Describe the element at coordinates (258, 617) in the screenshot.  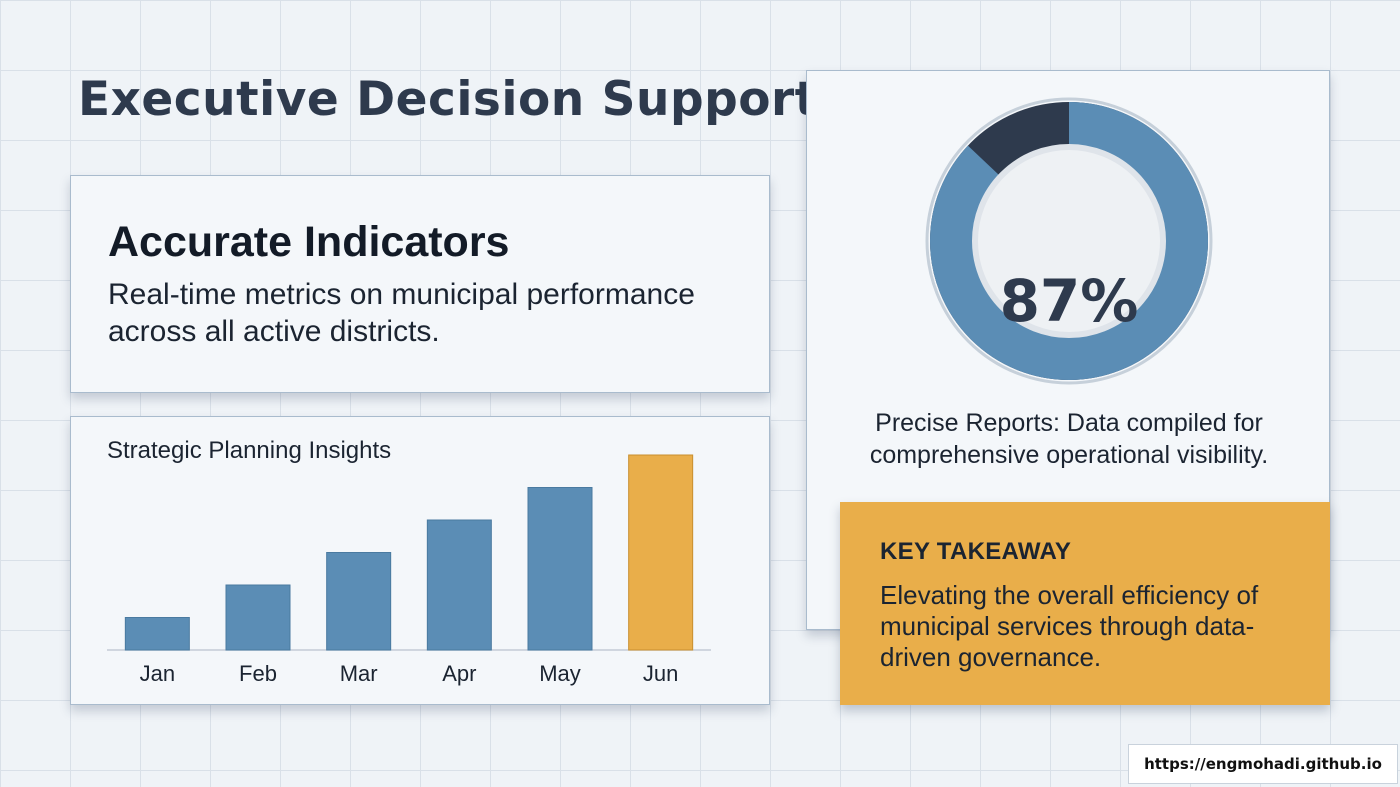
I see `bar-feb` at that location.